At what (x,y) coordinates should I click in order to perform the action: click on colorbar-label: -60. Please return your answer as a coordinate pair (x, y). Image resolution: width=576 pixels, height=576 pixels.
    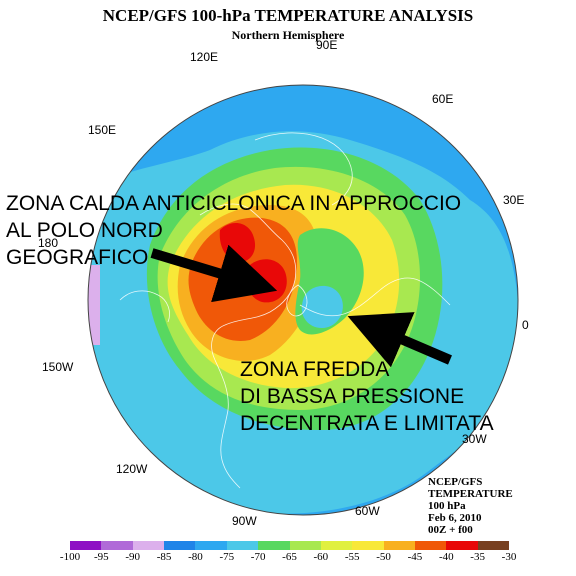
    Looking at the image, I should click on (321, 557).